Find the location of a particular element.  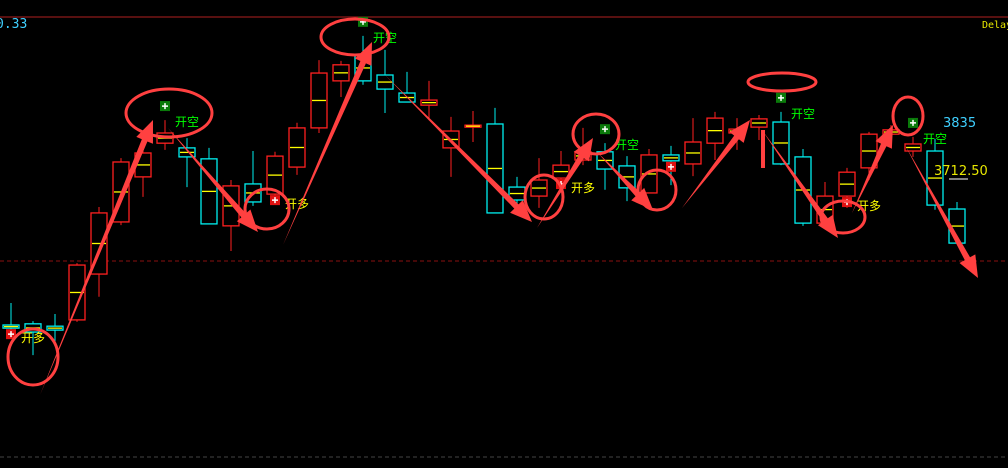

buy-signal: 开多 is located at coordinates (25, 337).